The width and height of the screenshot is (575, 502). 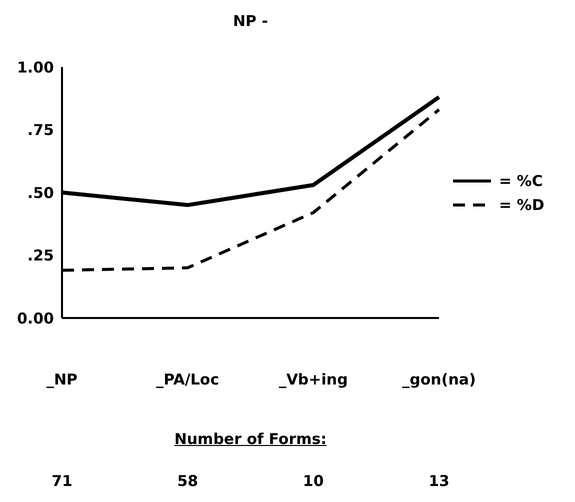 What do you see at coordinates (188, 379) in the screenshot?
I see `x-tick-label: _PA/Loc` at bounding box center [188, 379].